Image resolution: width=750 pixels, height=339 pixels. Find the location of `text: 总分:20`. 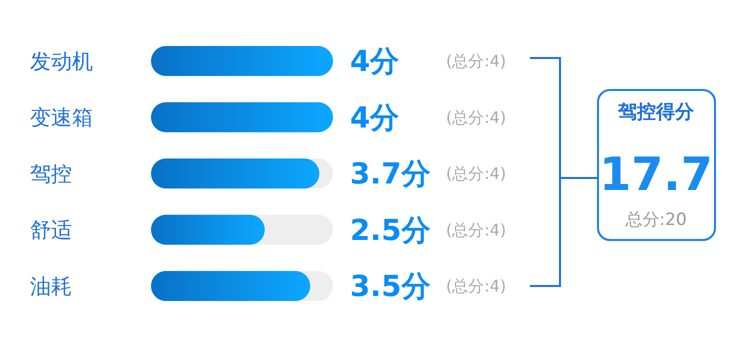

text: 总分:20 is located at coordinates (655, 220).